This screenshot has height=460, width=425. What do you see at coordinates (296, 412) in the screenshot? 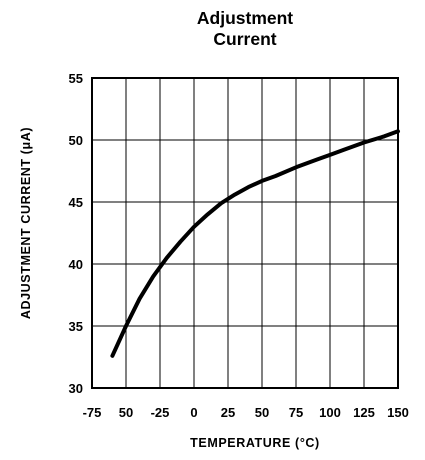
I see `x-tick-label: 75` at bounding box center [296, 412].